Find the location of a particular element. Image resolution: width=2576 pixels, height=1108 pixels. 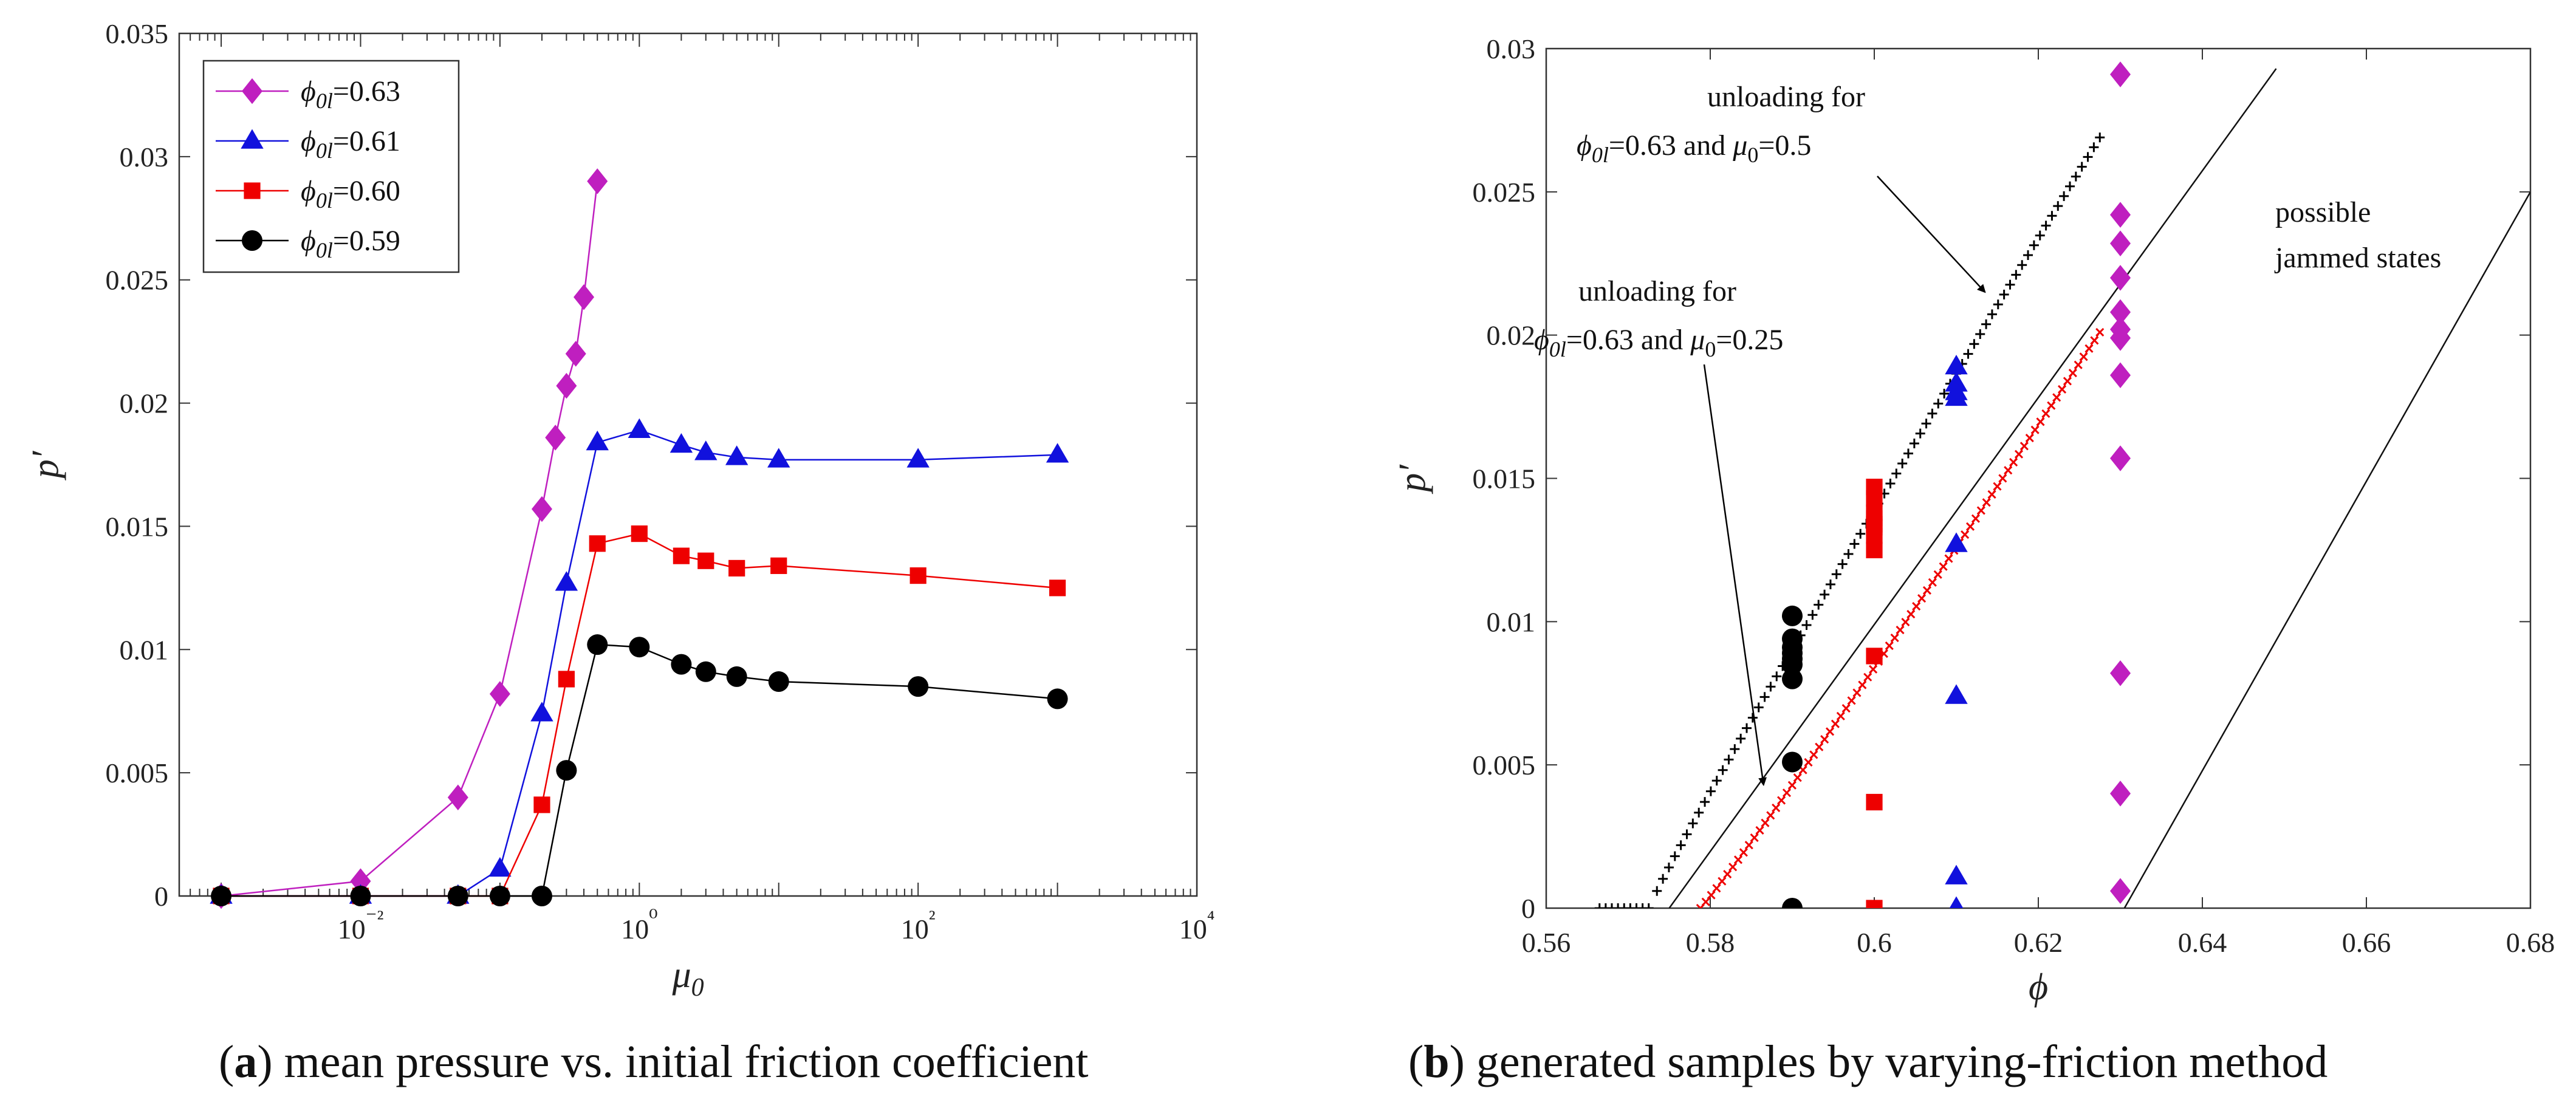

y-tick-label: 0.025 is located at coordinates (137, 280).